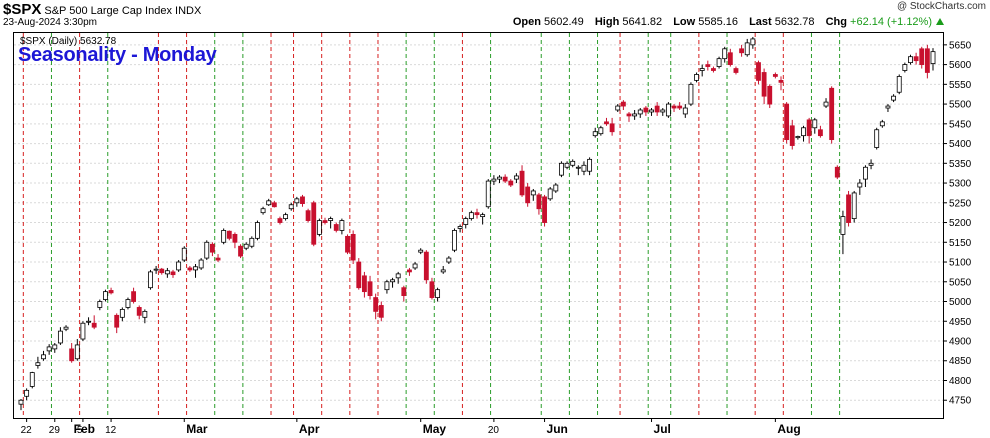 The height and width of the screenshot is (438, 990). I want to click on high-label: High, so click(607, 22).